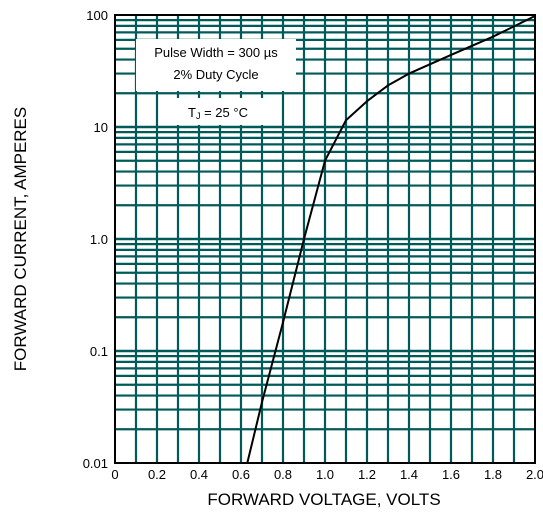 The image size is (543, 519). Describe the element at coordinates (283, 474) in the screenshot. I see `x-tick-label: 0.8` at that location.